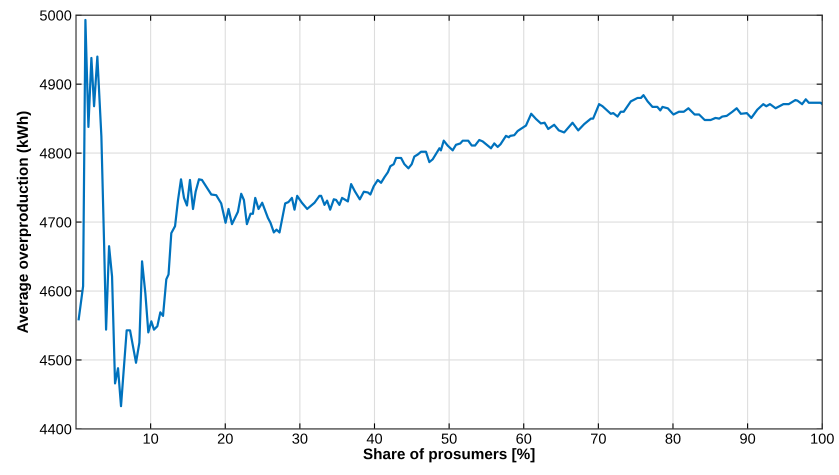  Describe the element at coordinates (374, 438) in the screenshot. I see `x-tick-label: 40` at that location.